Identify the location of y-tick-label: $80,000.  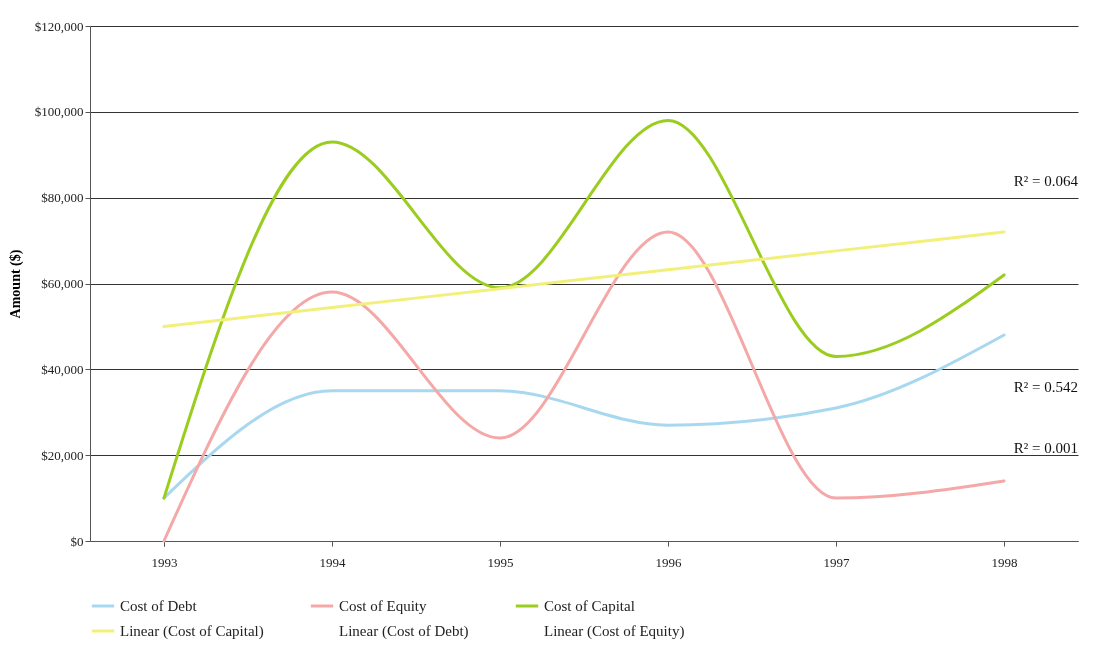
(62, 198).